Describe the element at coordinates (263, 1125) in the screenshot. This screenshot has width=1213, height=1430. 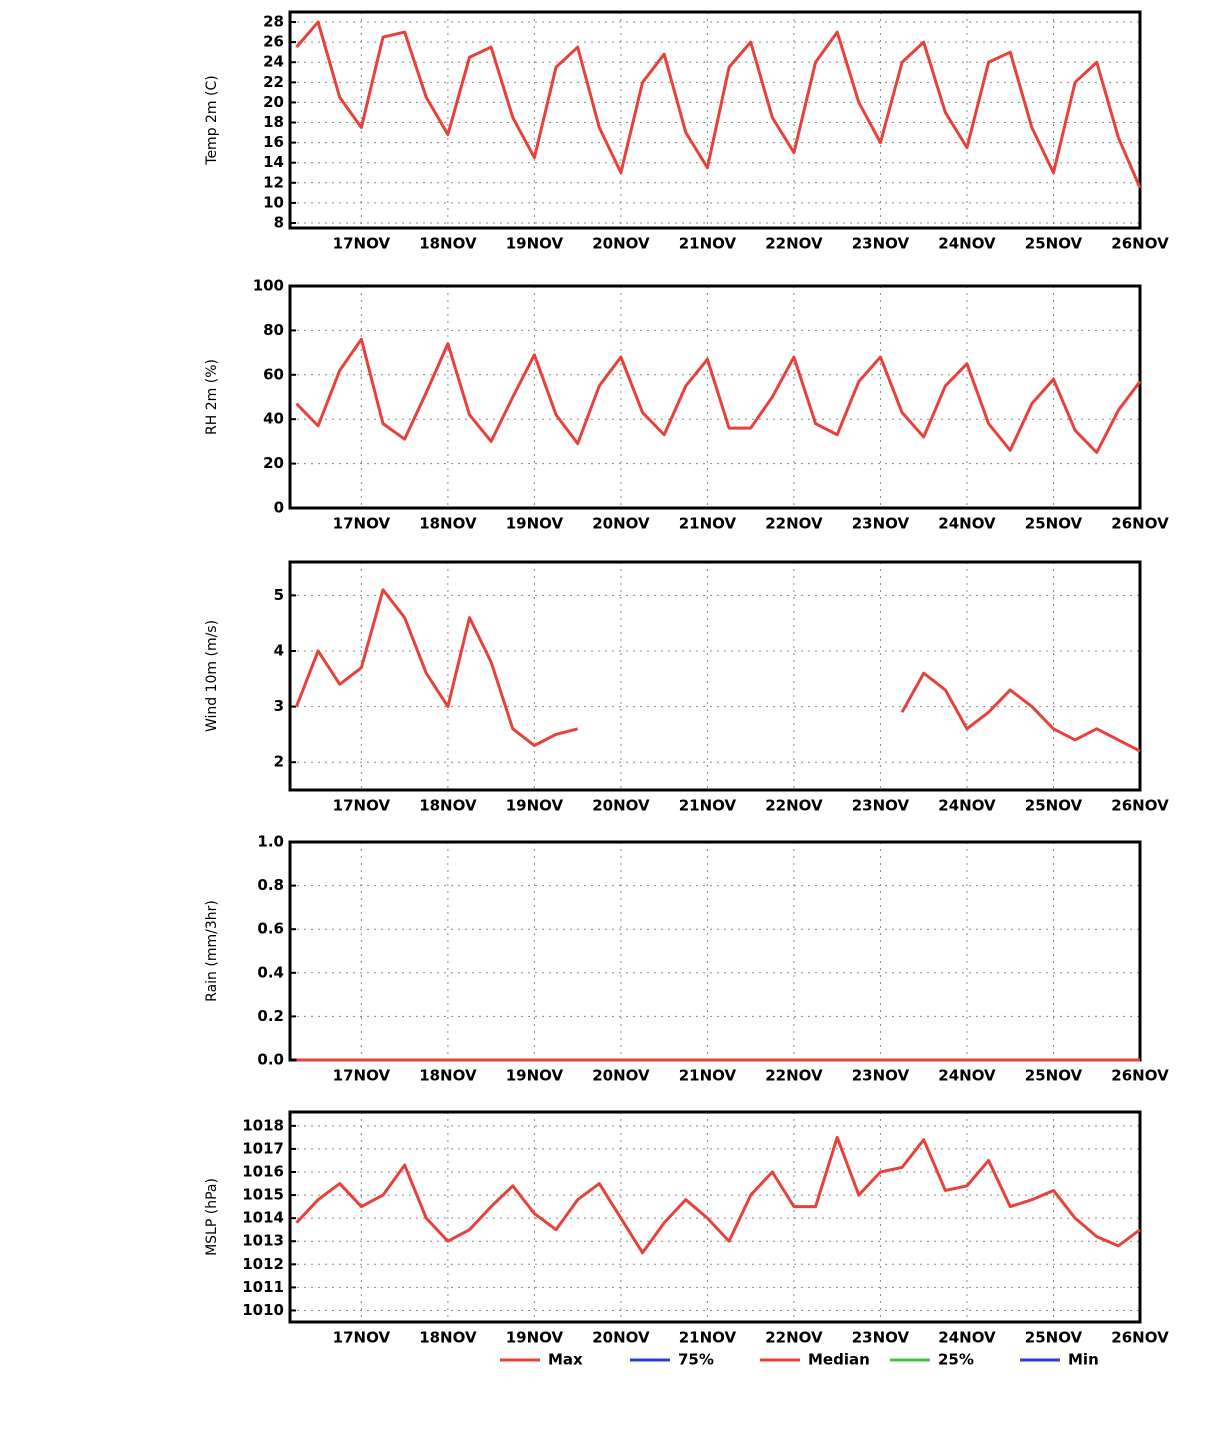
I see `y-tick-label: 1018` at that location.